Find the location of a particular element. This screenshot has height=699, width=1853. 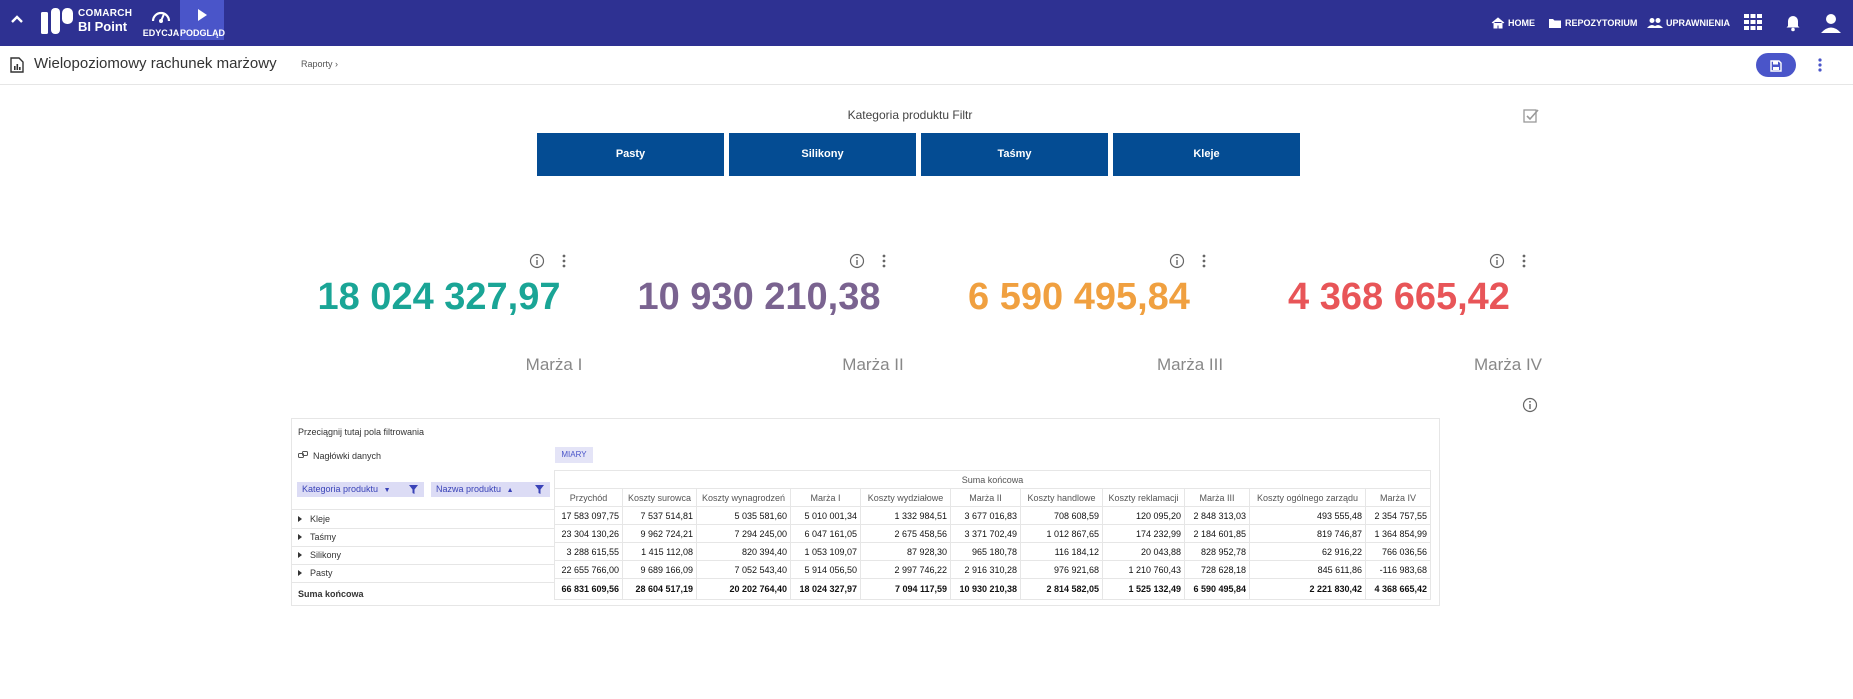

measures-chip: MIARY is located at coordinates (574, 455).